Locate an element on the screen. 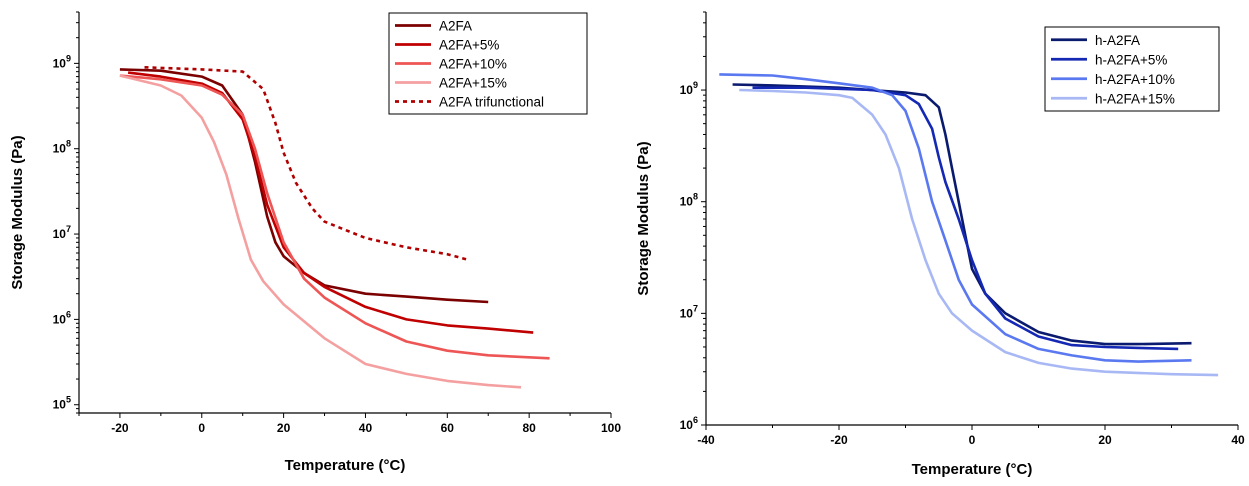  legend-label: A2FA+10% is located at coordinates (473, 64).